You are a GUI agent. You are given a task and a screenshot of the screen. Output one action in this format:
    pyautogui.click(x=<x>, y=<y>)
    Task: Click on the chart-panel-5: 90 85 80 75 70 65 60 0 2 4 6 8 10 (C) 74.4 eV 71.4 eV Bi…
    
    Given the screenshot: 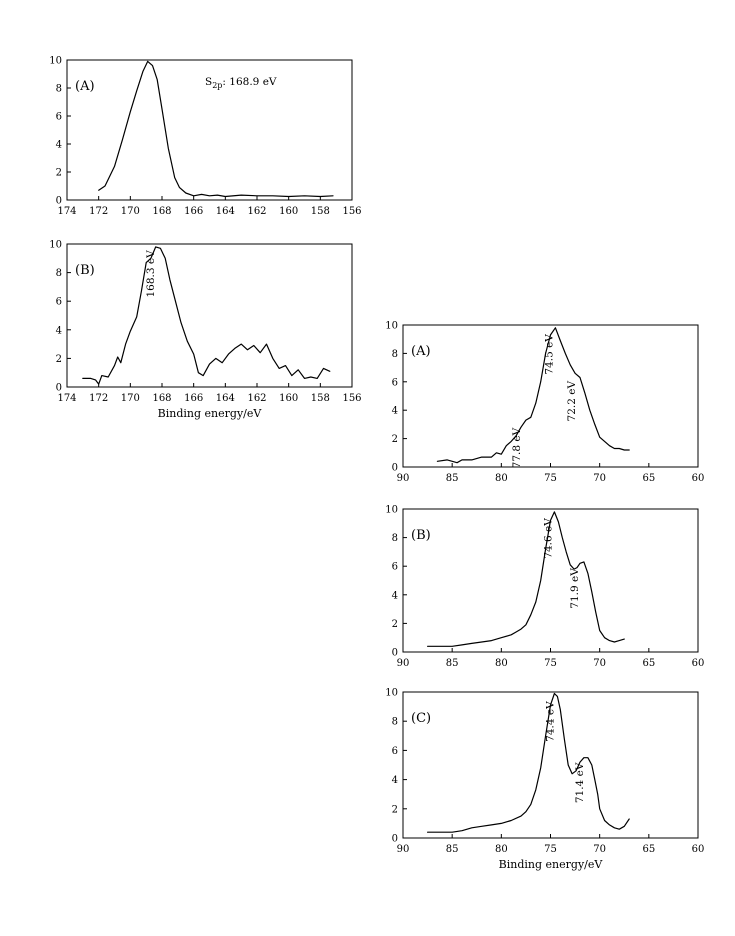 What is the action you would take?
    pyautogui.click(x=544, y=780)
    